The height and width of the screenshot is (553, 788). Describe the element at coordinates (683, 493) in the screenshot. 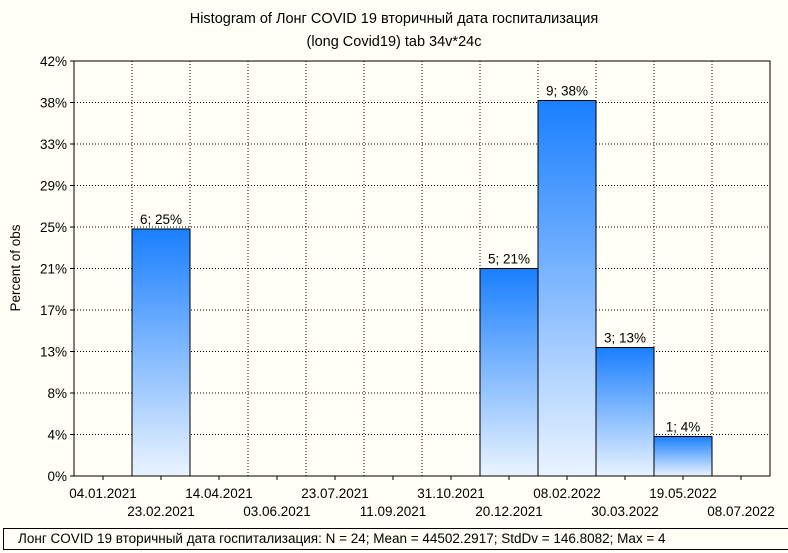

I see `x-tick-label: 19.05.2022` at that location.